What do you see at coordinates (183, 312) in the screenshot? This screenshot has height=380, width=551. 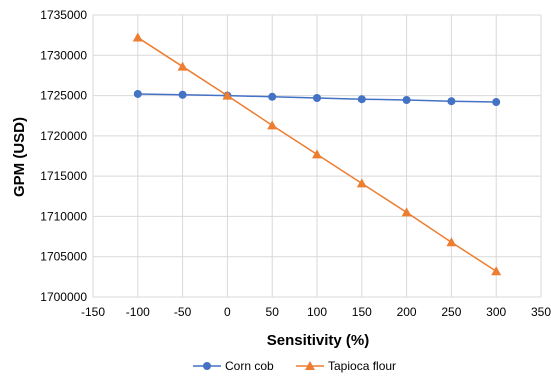 I see `x-tick-label: -50` at bounding box center [183, 312].